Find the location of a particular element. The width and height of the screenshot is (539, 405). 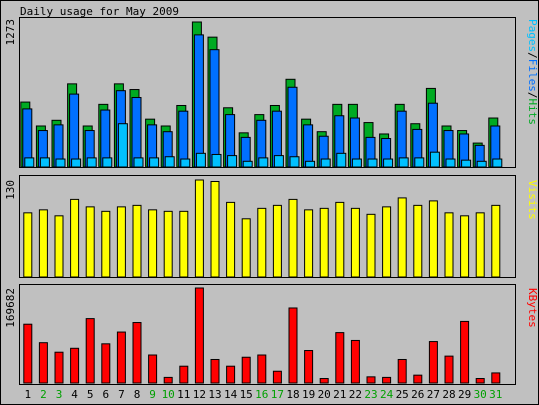

day-label: 29 is located at coordinates (464, 394).